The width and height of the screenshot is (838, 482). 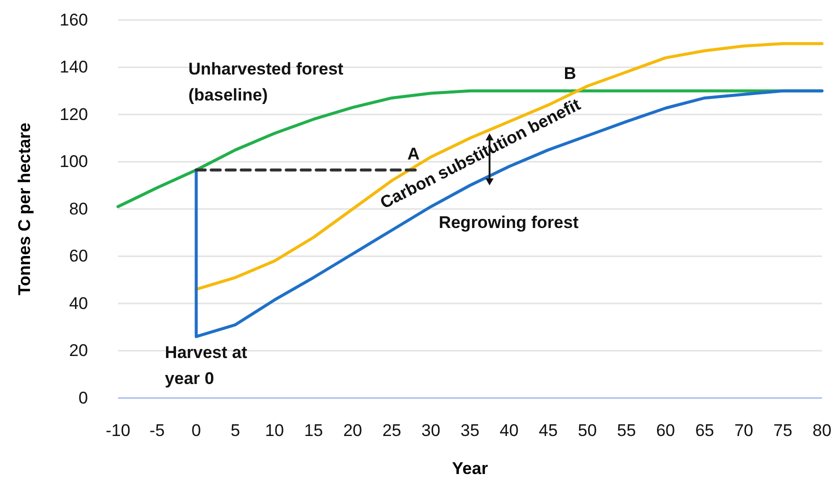 What do you see at coordinates (206, 352) in the screenshot?
I see `annotation: Harvest at` at bounding box center [206, 352].